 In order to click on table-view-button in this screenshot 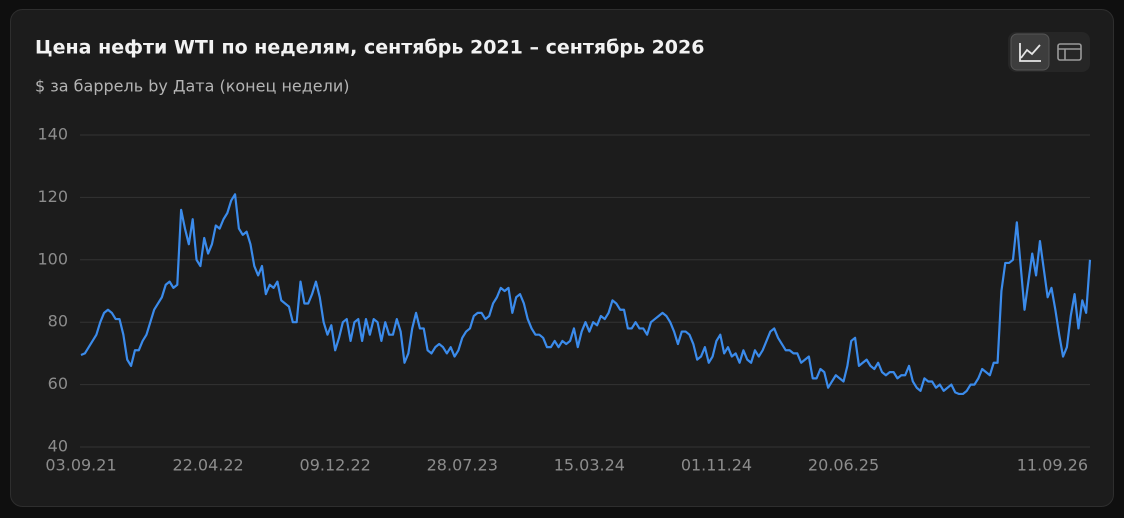, I will do `click(1070, 52)`.